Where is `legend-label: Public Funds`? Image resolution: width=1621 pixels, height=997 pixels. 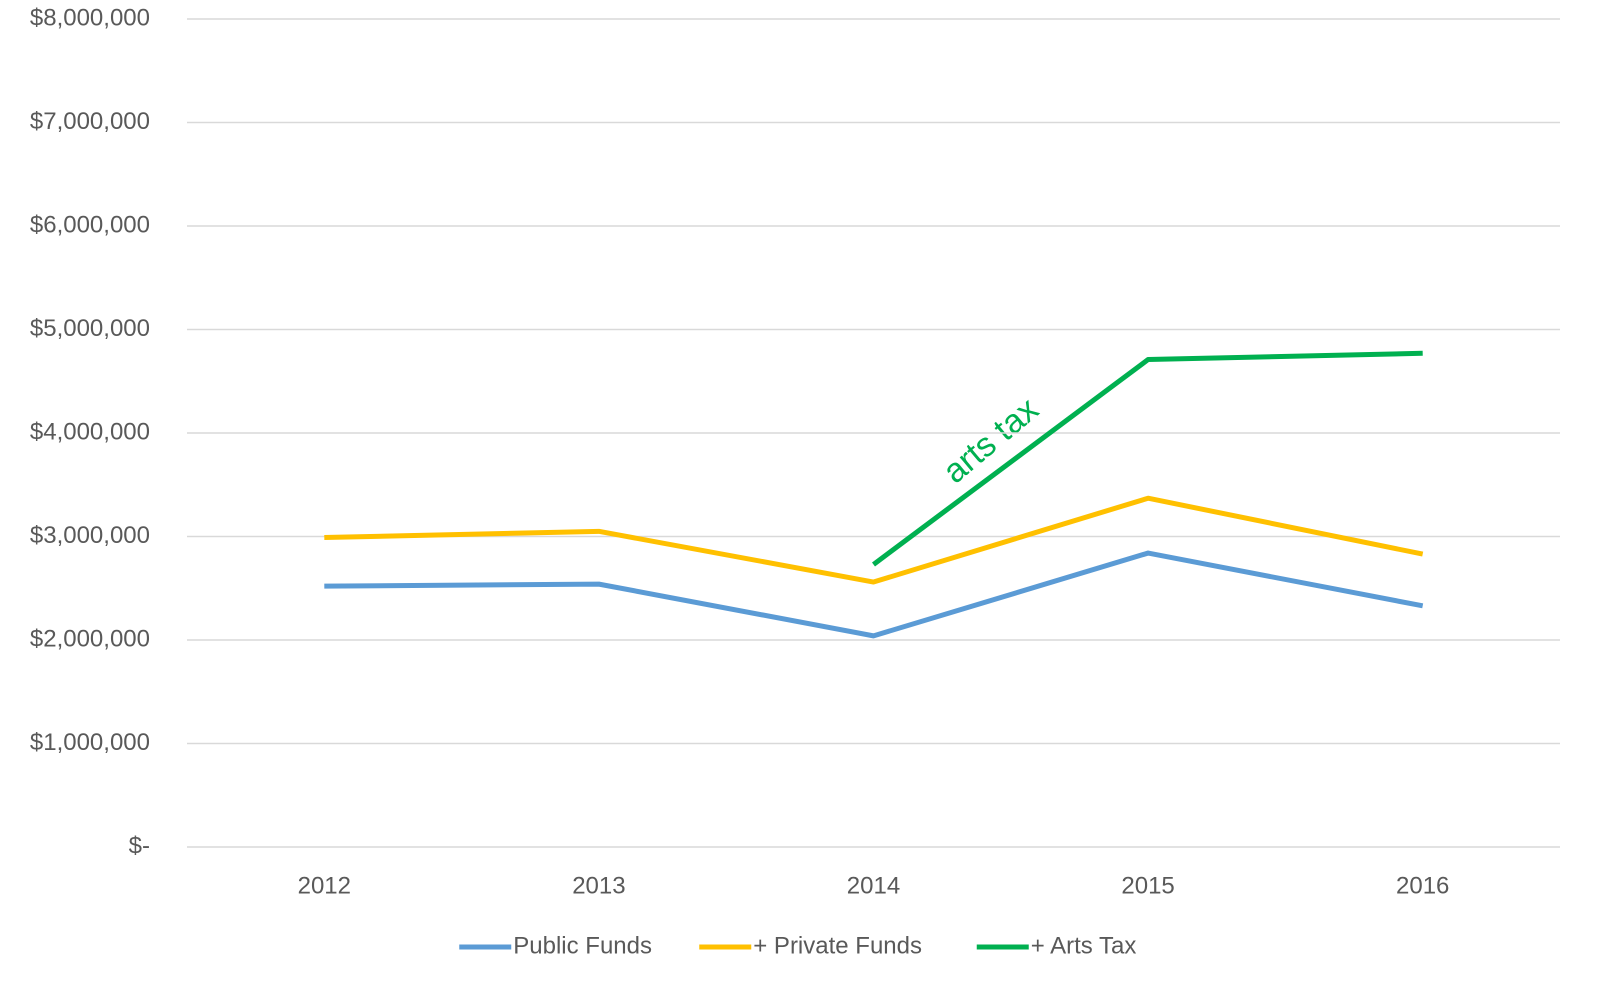 legend-label: Public Funds is located at coordinates (582, 945).